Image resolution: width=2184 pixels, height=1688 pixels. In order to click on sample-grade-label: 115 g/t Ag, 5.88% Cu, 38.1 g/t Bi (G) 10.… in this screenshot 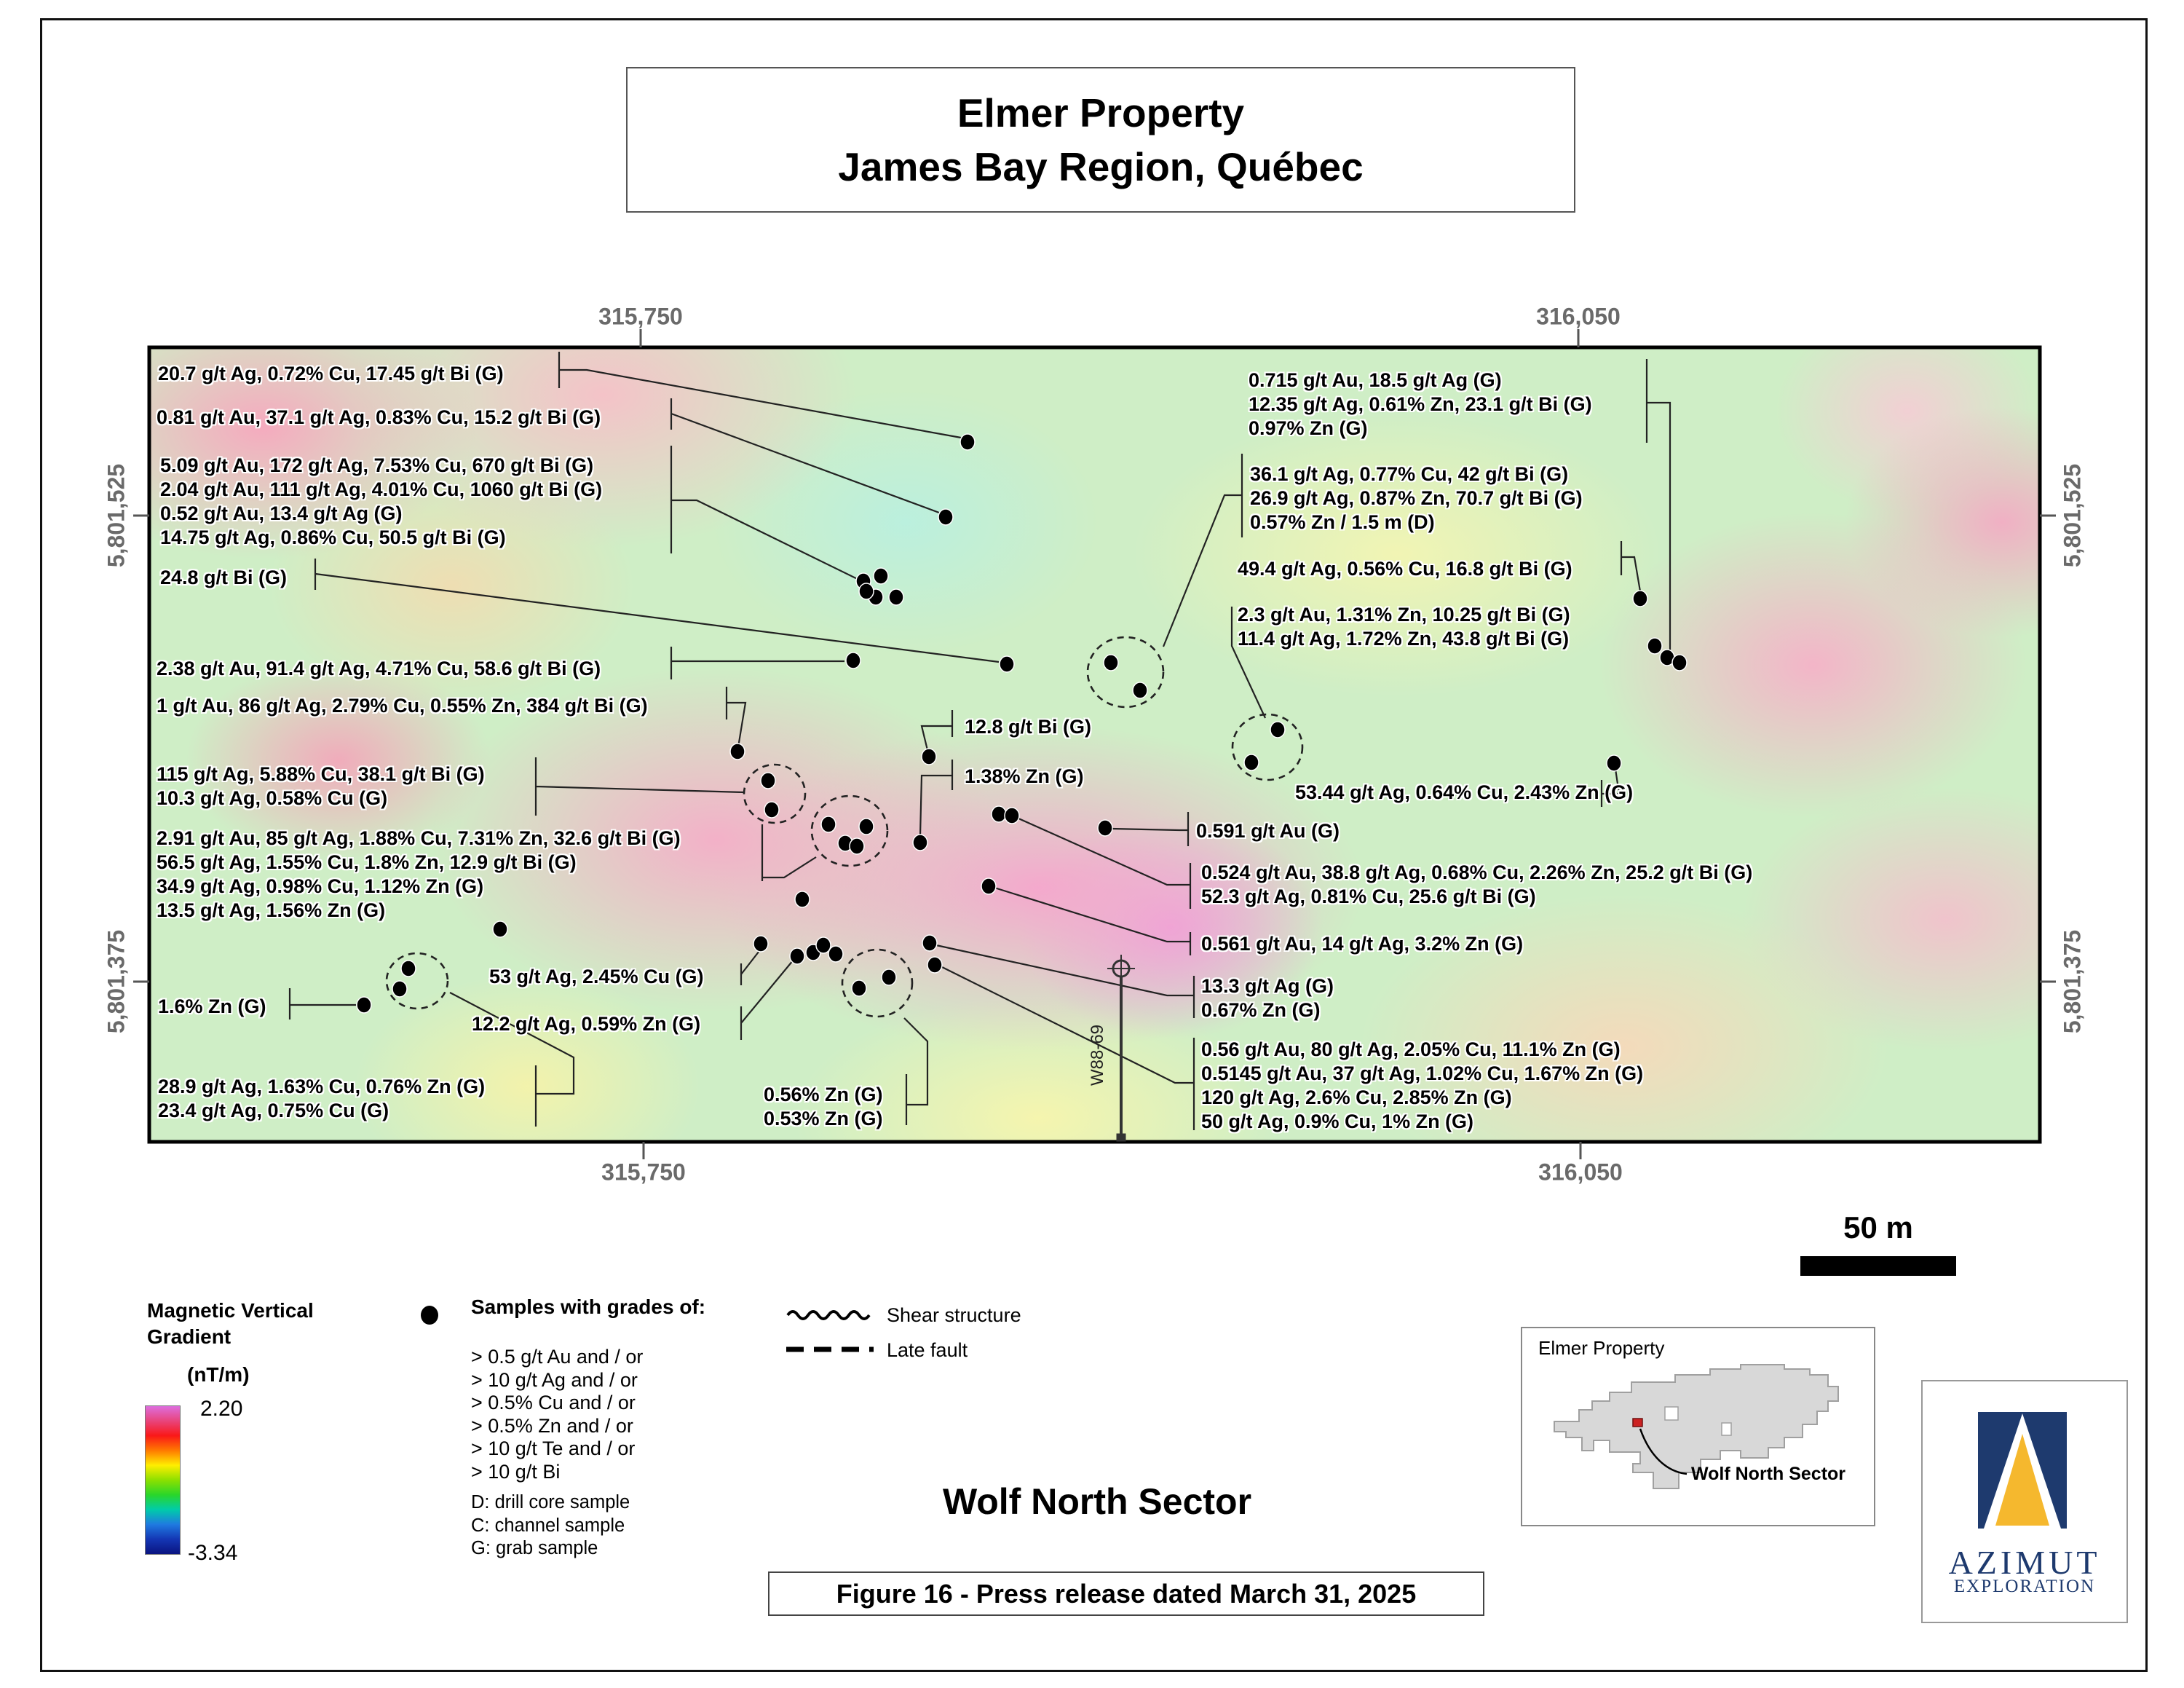, I will do `click(321, 786)`.